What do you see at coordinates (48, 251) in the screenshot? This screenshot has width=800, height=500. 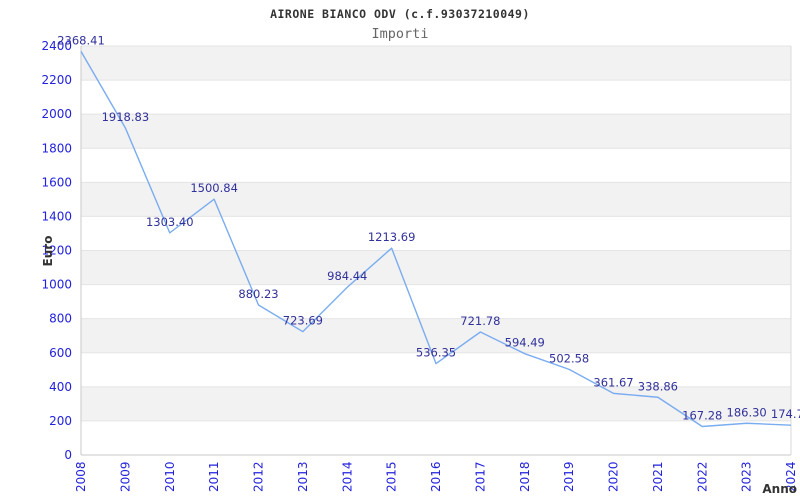 I see `y-axis-title: Euro` at bounding box center [48, 251].